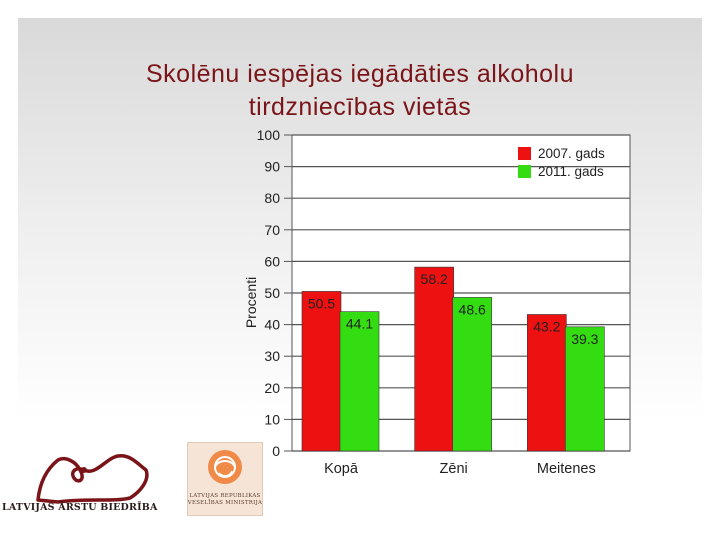 The image size is (720, 540). I want to click on data-label: 48.6, so click(472, 309).